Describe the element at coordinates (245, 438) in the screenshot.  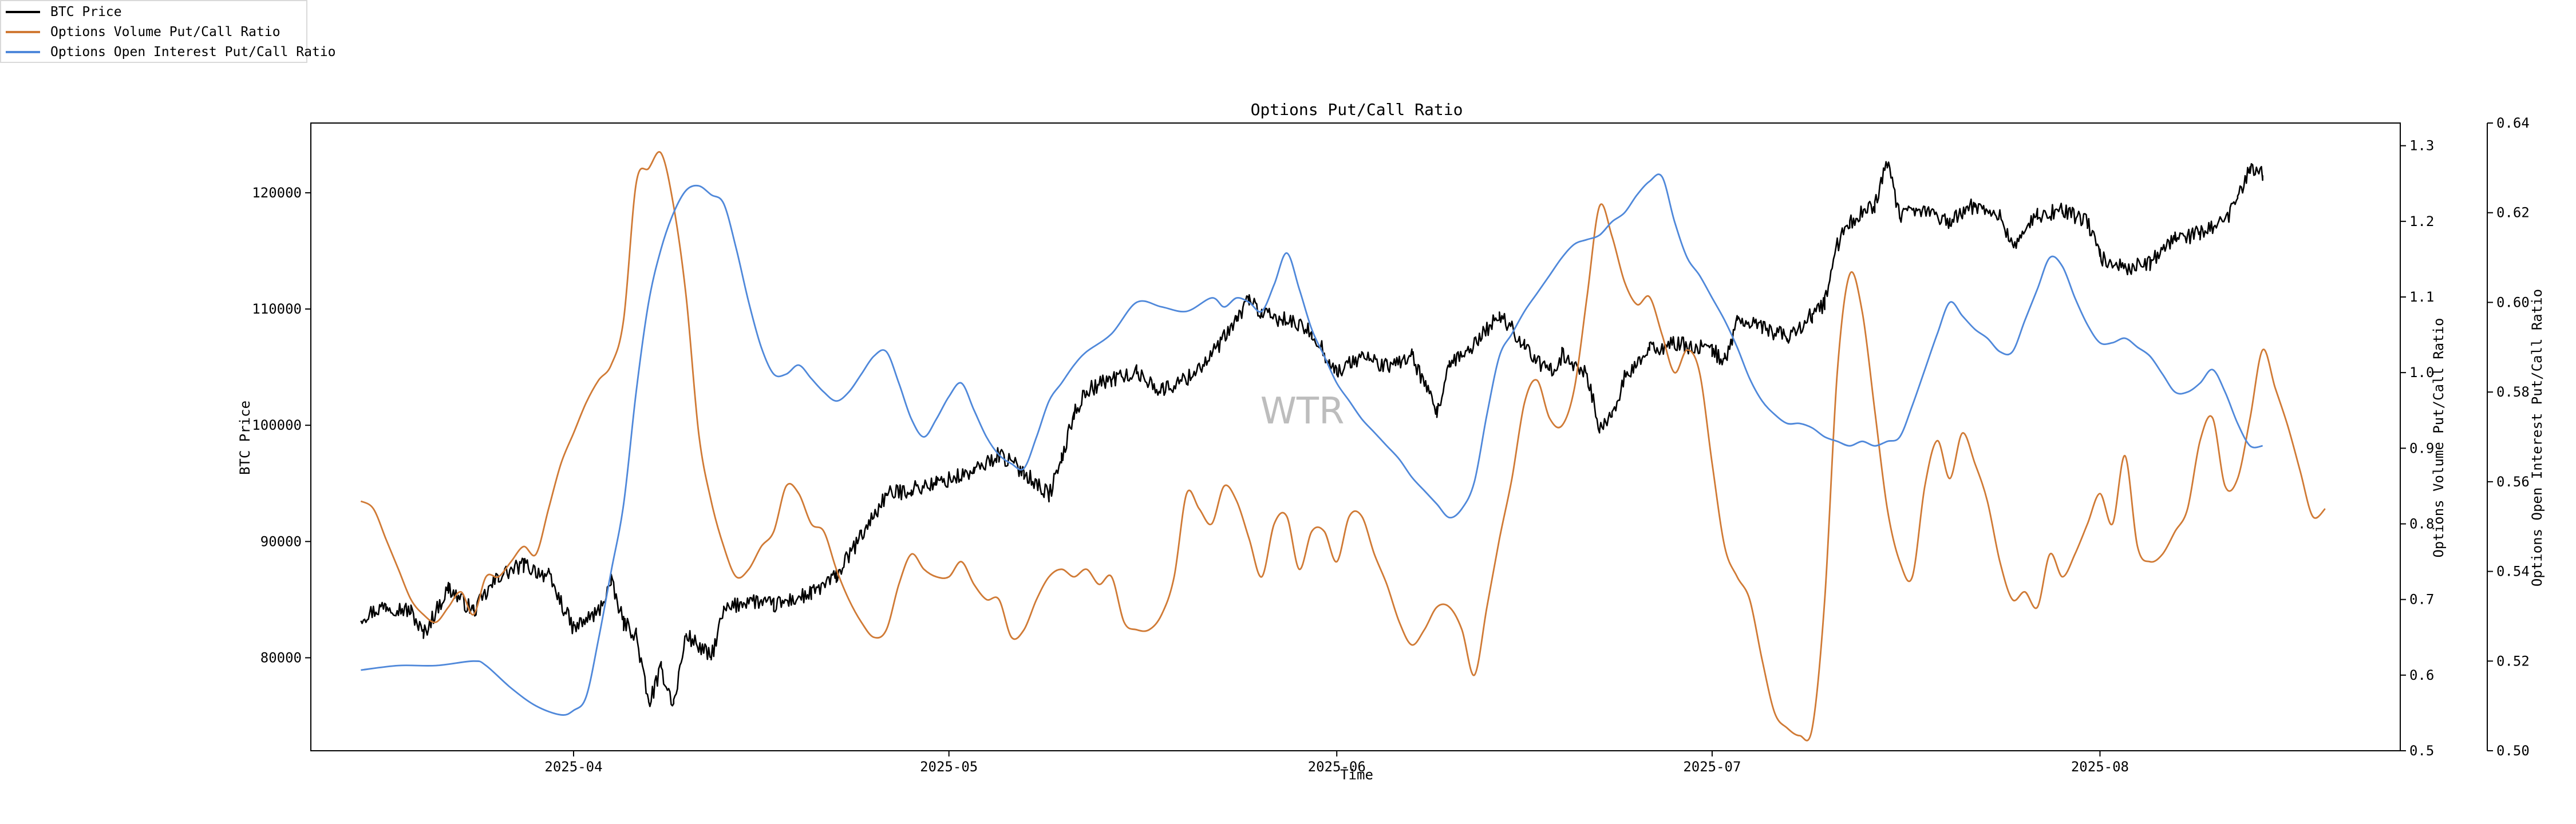
I see `y-axis-label-left: BTC Price` at that location.